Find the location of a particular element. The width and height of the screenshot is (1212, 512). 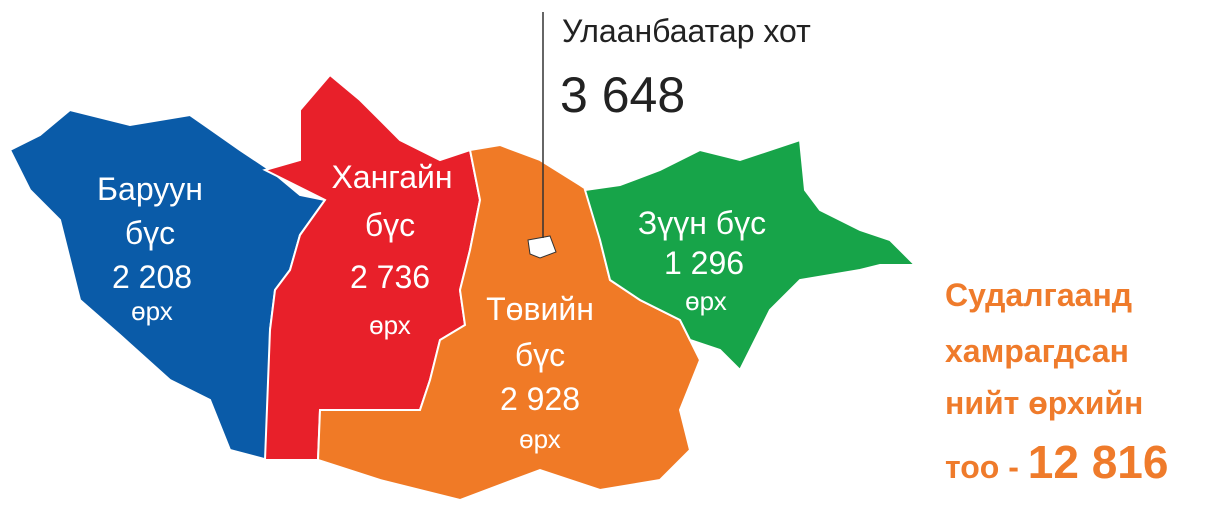

region-name: Хангайн is located at coordinates (391, 177).